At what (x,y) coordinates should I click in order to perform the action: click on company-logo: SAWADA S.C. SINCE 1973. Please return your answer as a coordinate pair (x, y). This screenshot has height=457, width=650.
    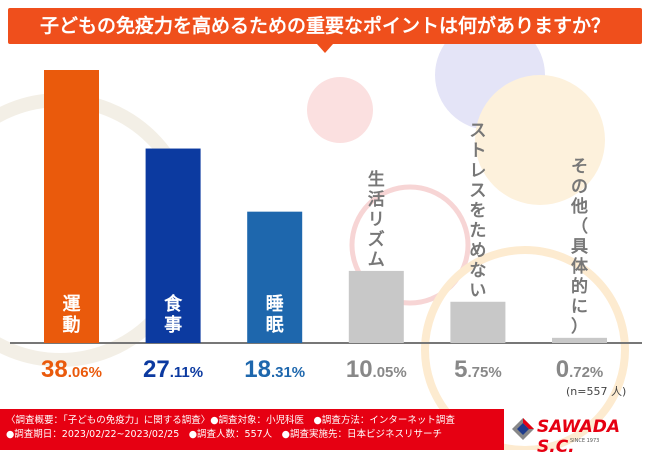
    Looking at the image, I should click on (579, 435).